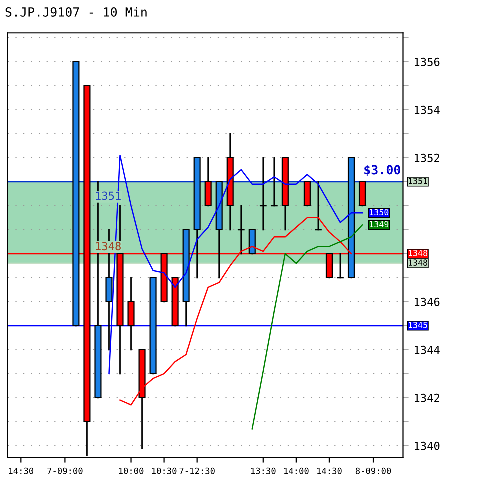  Describe the element at coordinates (418, 181) in the screenshot. I see `ref-line-label: 1351` at that location.